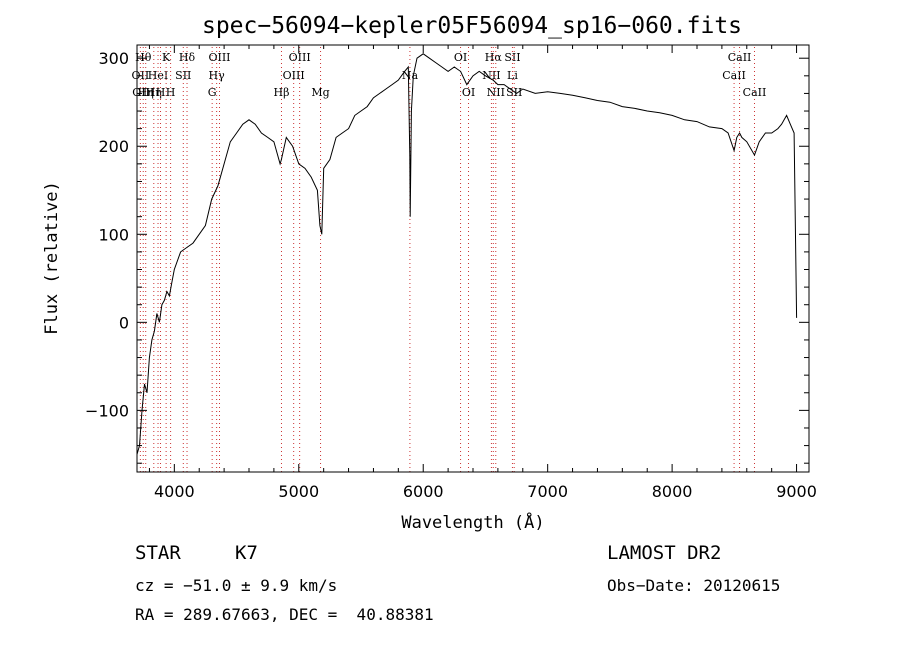 Image resolution: width=900 pixels, height=650 pixels. Describe the element at coordinates (410, 75) in the screenshot. I see `line-marker-label: Na` at that location.